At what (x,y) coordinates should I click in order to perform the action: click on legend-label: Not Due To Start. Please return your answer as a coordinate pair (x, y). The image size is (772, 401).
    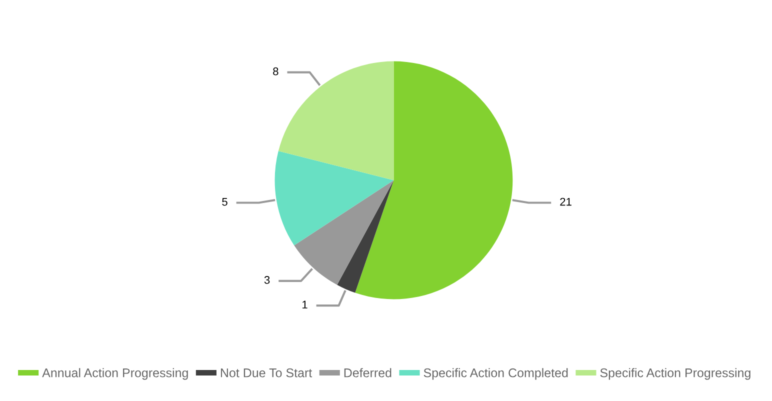
    Looking at the image, I should click on (266, 373).